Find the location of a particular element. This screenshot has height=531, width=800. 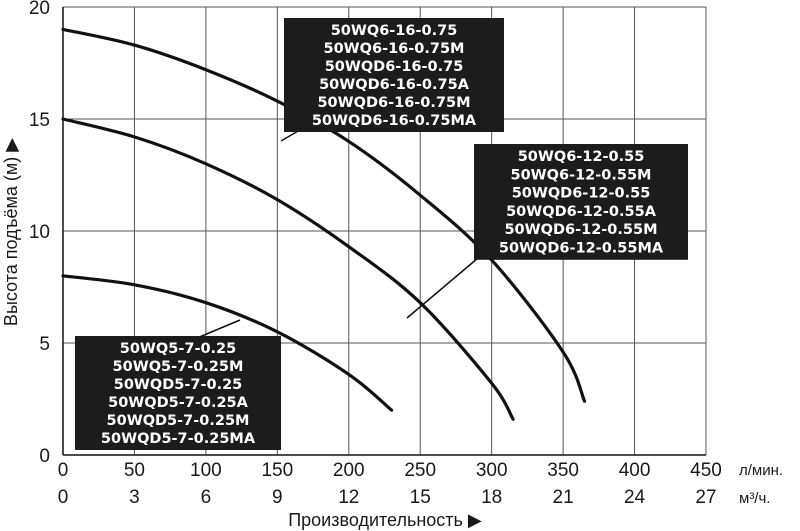

series-label-text: 50WQD6-12-0.55A is located at coordinates (581, 212).